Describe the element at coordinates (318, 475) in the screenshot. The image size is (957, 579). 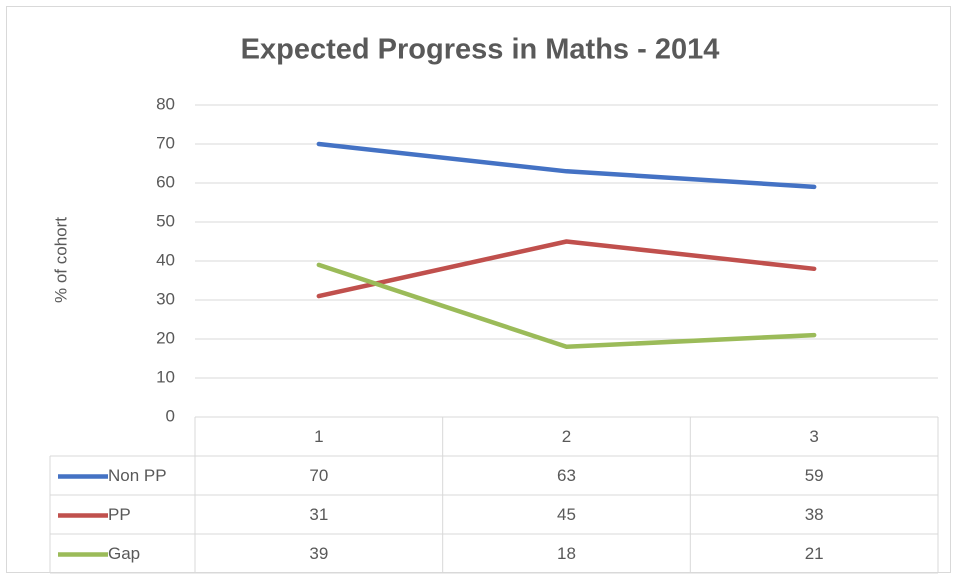
I see `table-value: 70` at that location.